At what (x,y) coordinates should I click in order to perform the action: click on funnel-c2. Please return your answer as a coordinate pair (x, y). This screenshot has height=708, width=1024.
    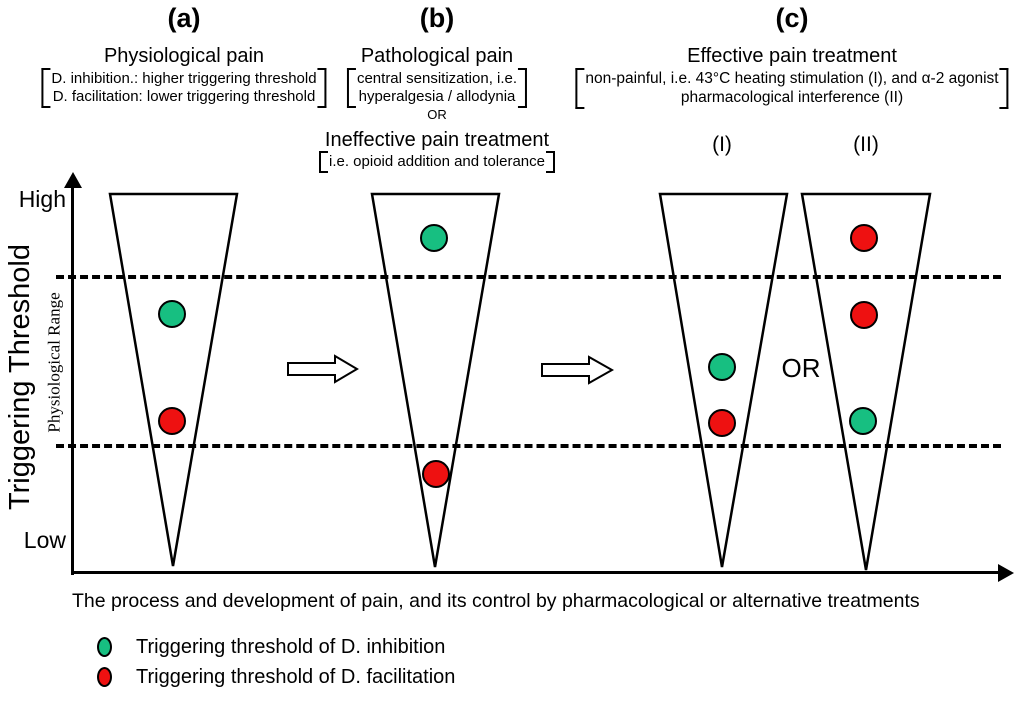
    Looking at the image, I should click on (866, 381).